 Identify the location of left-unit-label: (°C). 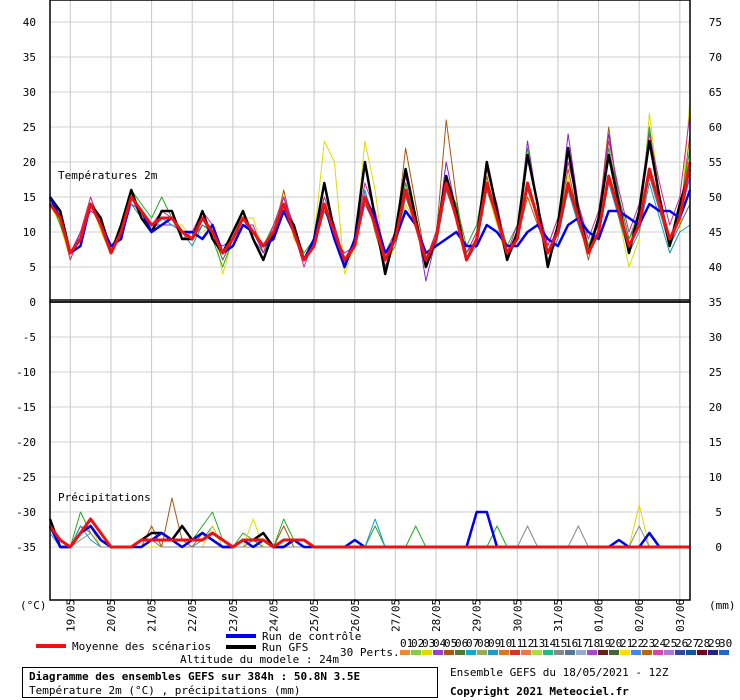
(33, 605).